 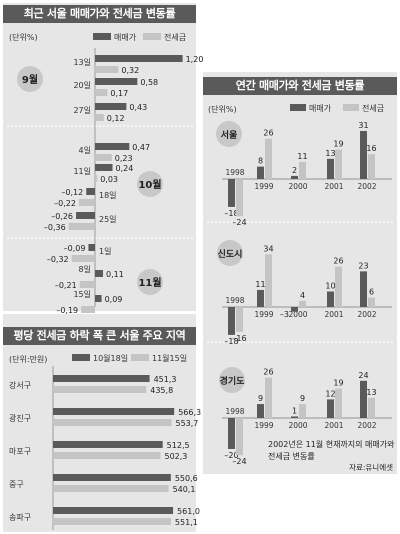 I want to click on bar-value-label: 8, so click(x=260, y=161).